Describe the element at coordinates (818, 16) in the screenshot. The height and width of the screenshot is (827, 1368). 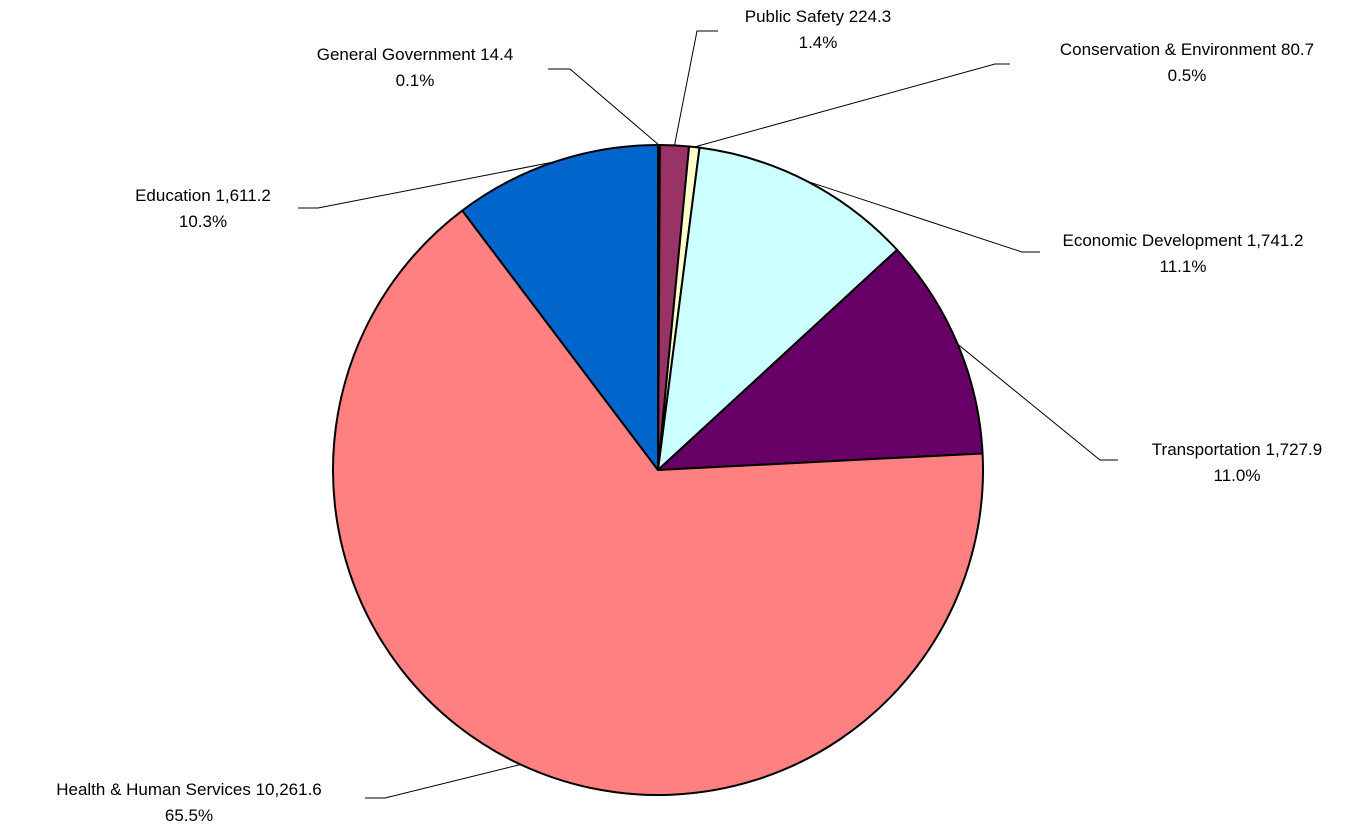
I see `slice-label-public-safety: Public Safety 224.3` at that location.